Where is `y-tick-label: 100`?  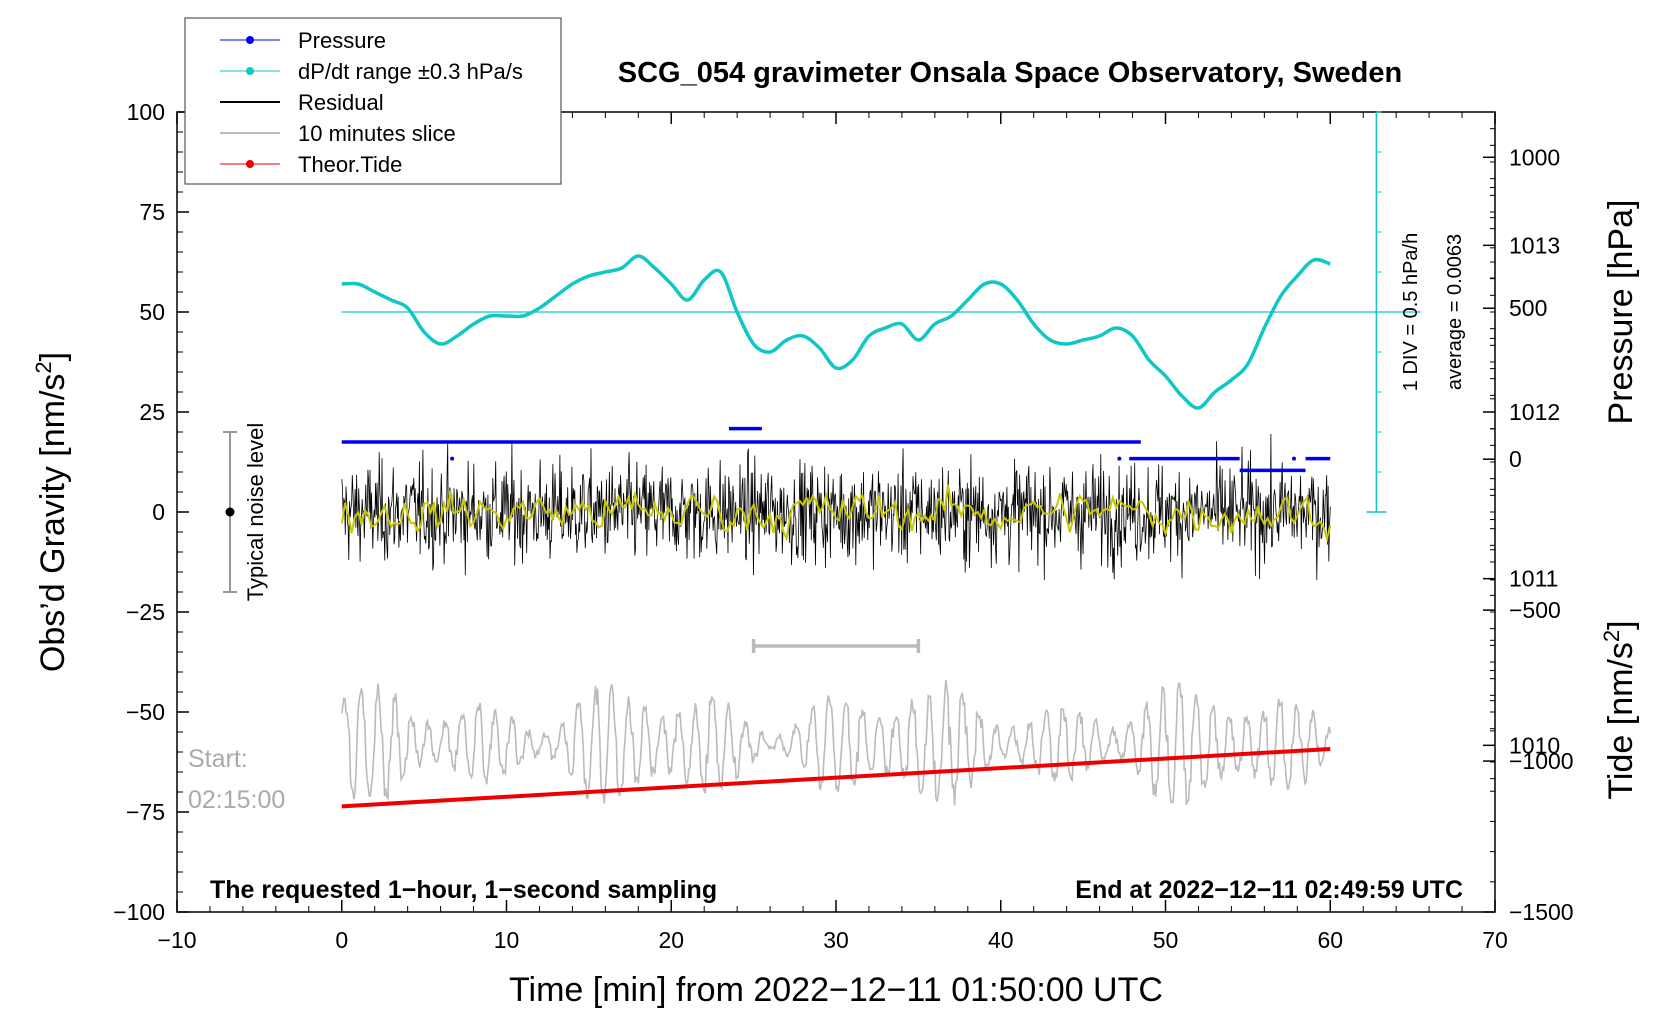
y-tick-label: 100 is located at coordinates (146, 112).